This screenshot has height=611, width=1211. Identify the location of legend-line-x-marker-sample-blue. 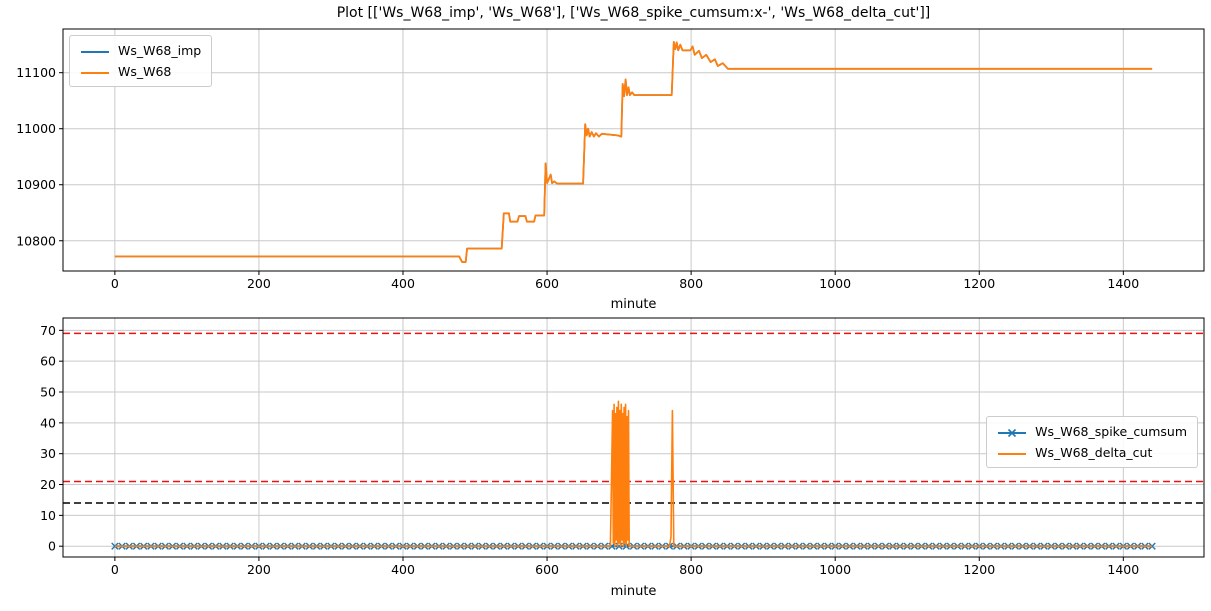
(1012, 432).